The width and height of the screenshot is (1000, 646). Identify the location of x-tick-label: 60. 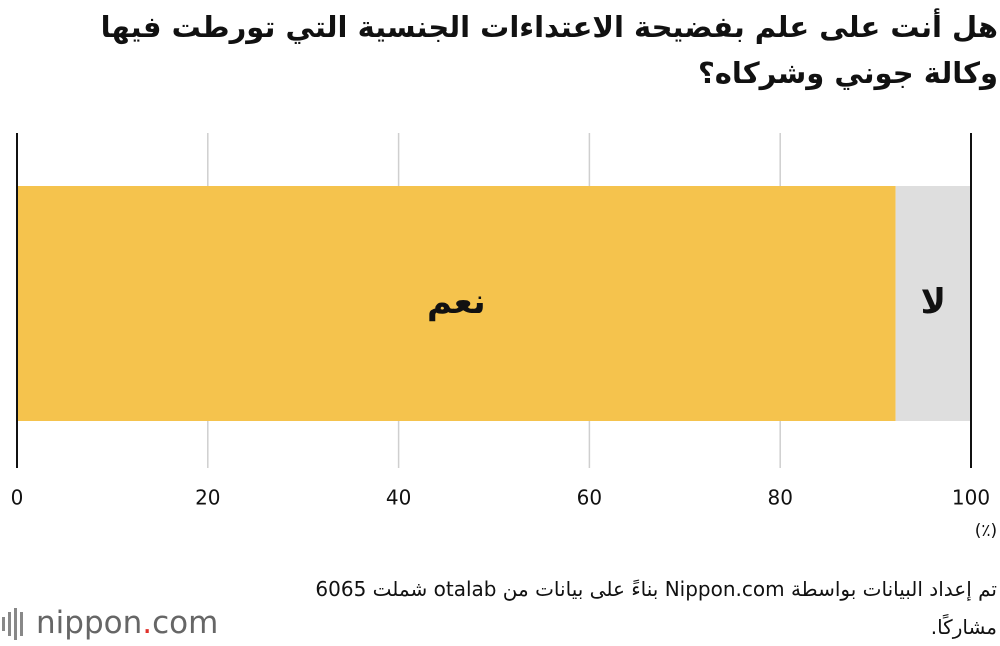
(589, 498).